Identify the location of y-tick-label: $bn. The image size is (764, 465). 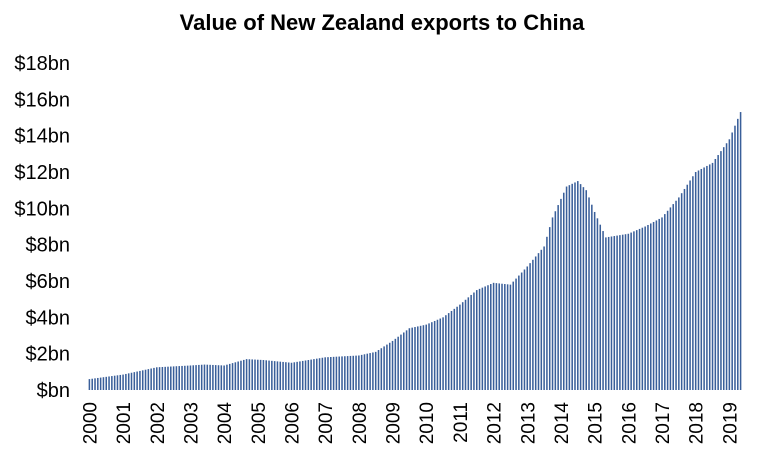
(53, 391).